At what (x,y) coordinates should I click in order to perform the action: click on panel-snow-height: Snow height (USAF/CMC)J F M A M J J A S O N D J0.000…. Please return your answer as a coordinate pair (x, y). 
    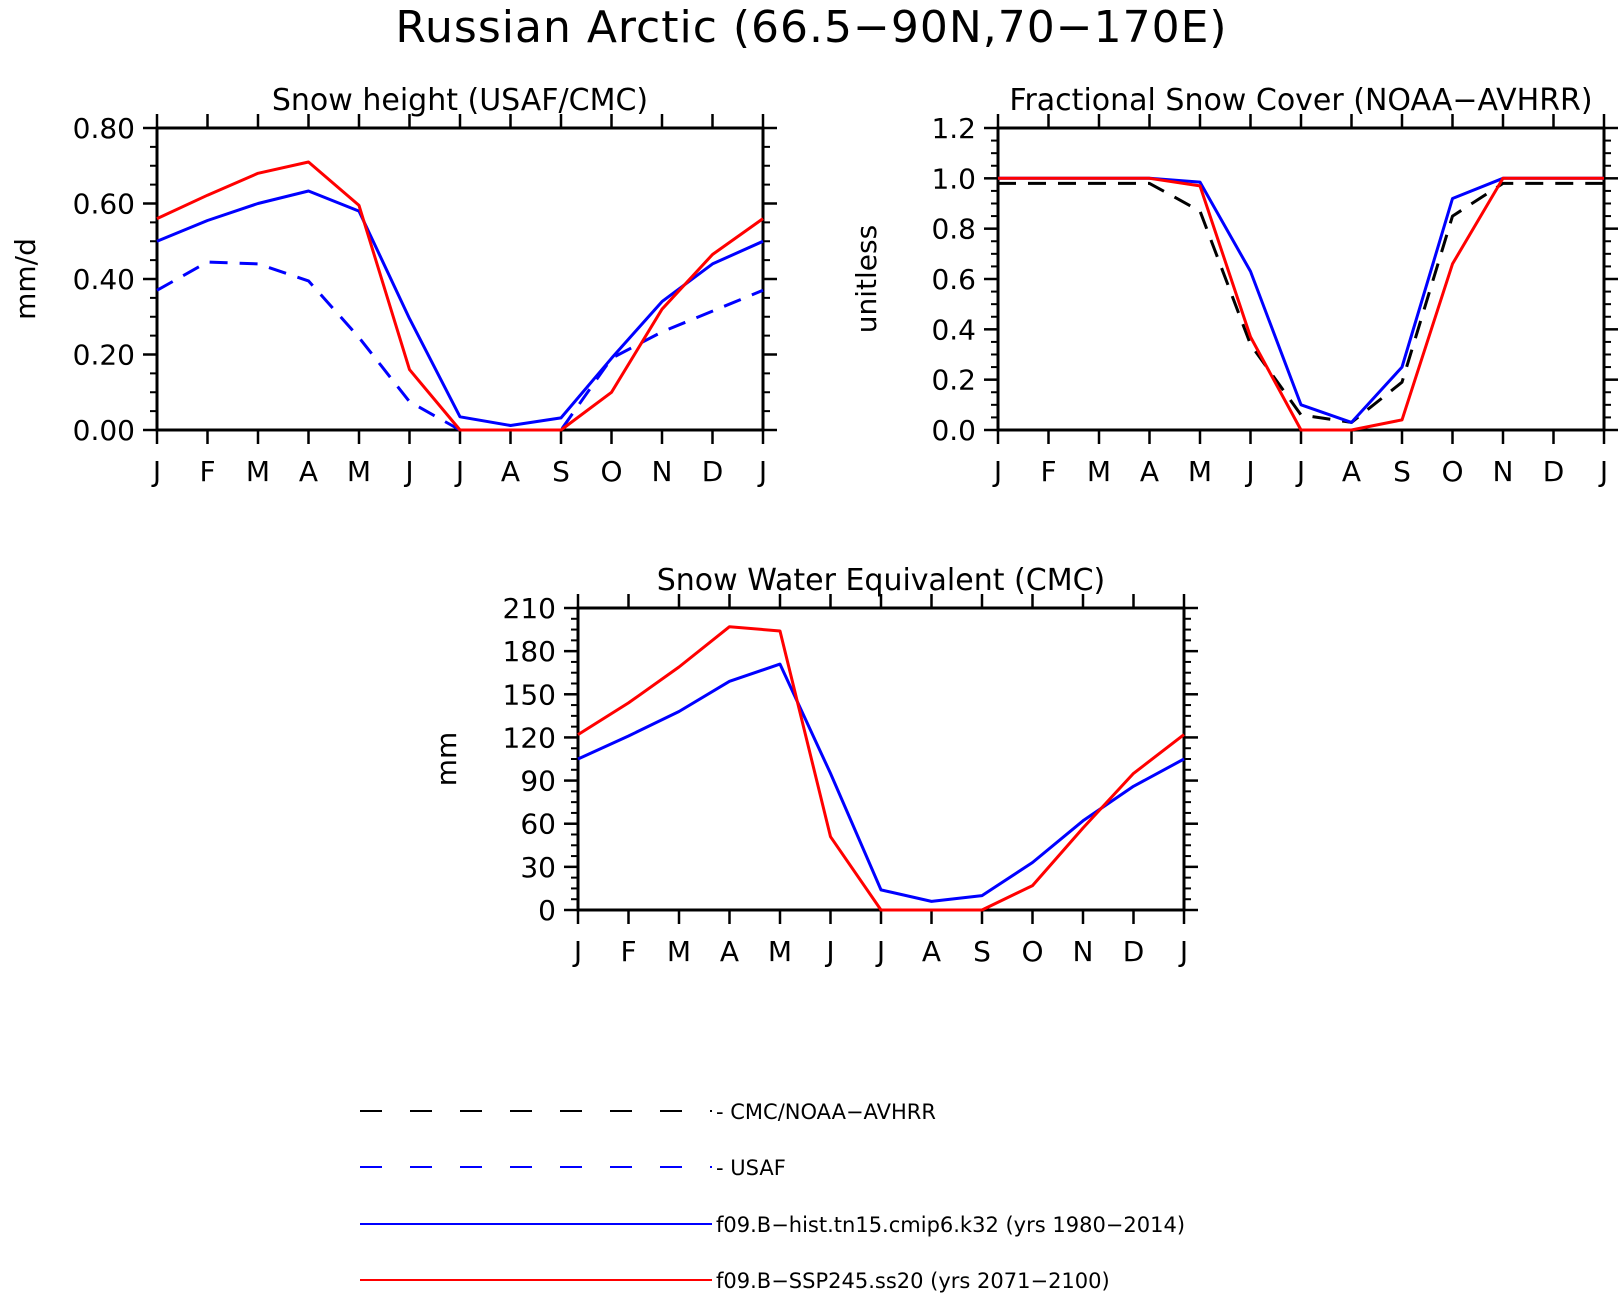
    Looking at the image, I should click on (393, 285).